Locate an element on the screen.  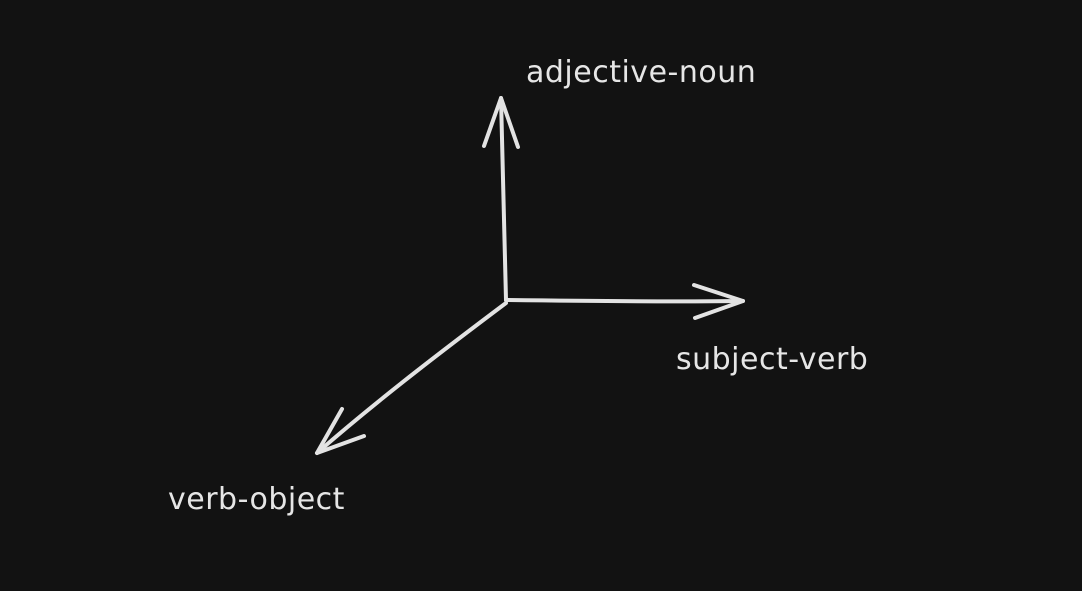
axis-adjective-noun-arrow is located at coordinates (501, 199).